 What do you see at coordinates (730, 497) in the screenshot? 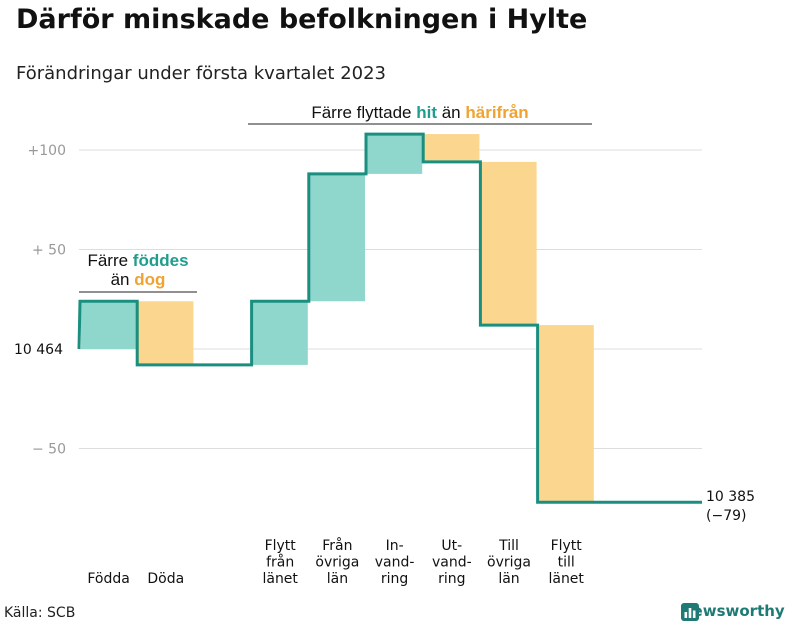
I see `end-value-label: 10 385` at bounding box center [730, 497].